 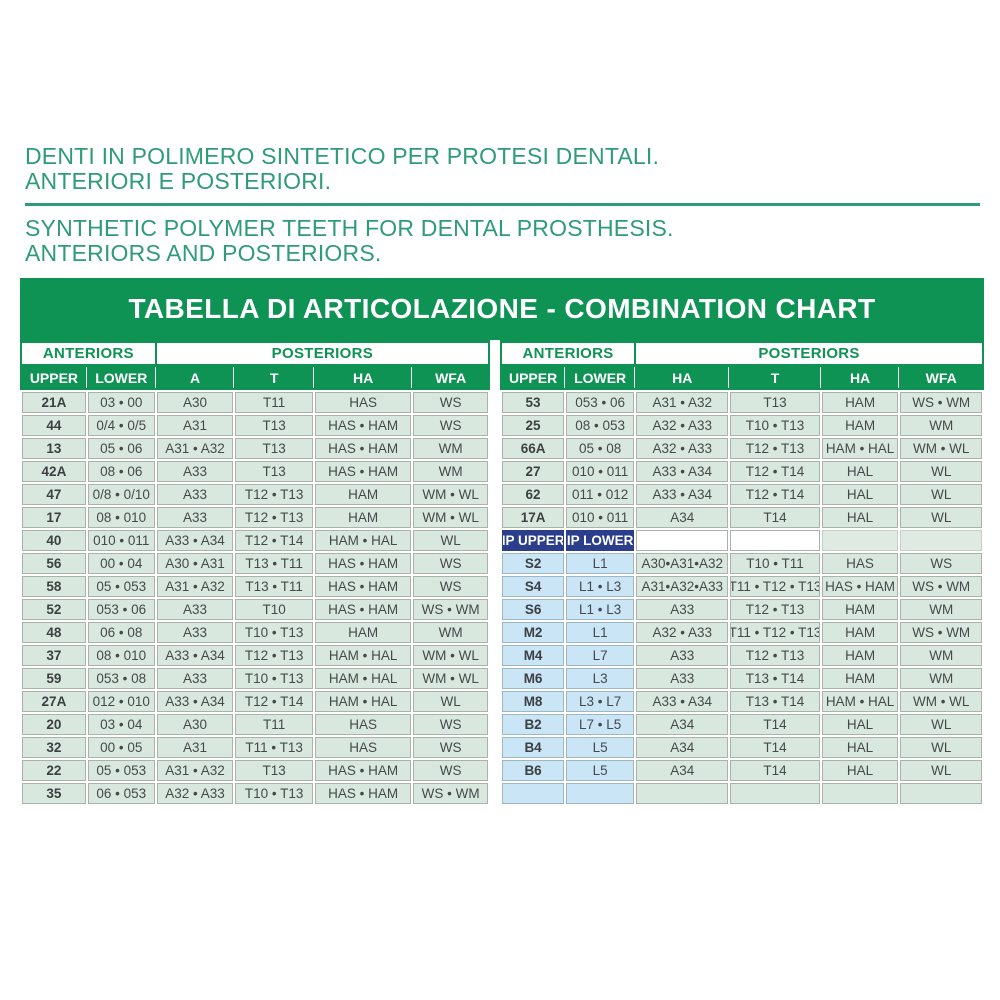 I want to click on table-cell: S4, so click(x=533, y=586).